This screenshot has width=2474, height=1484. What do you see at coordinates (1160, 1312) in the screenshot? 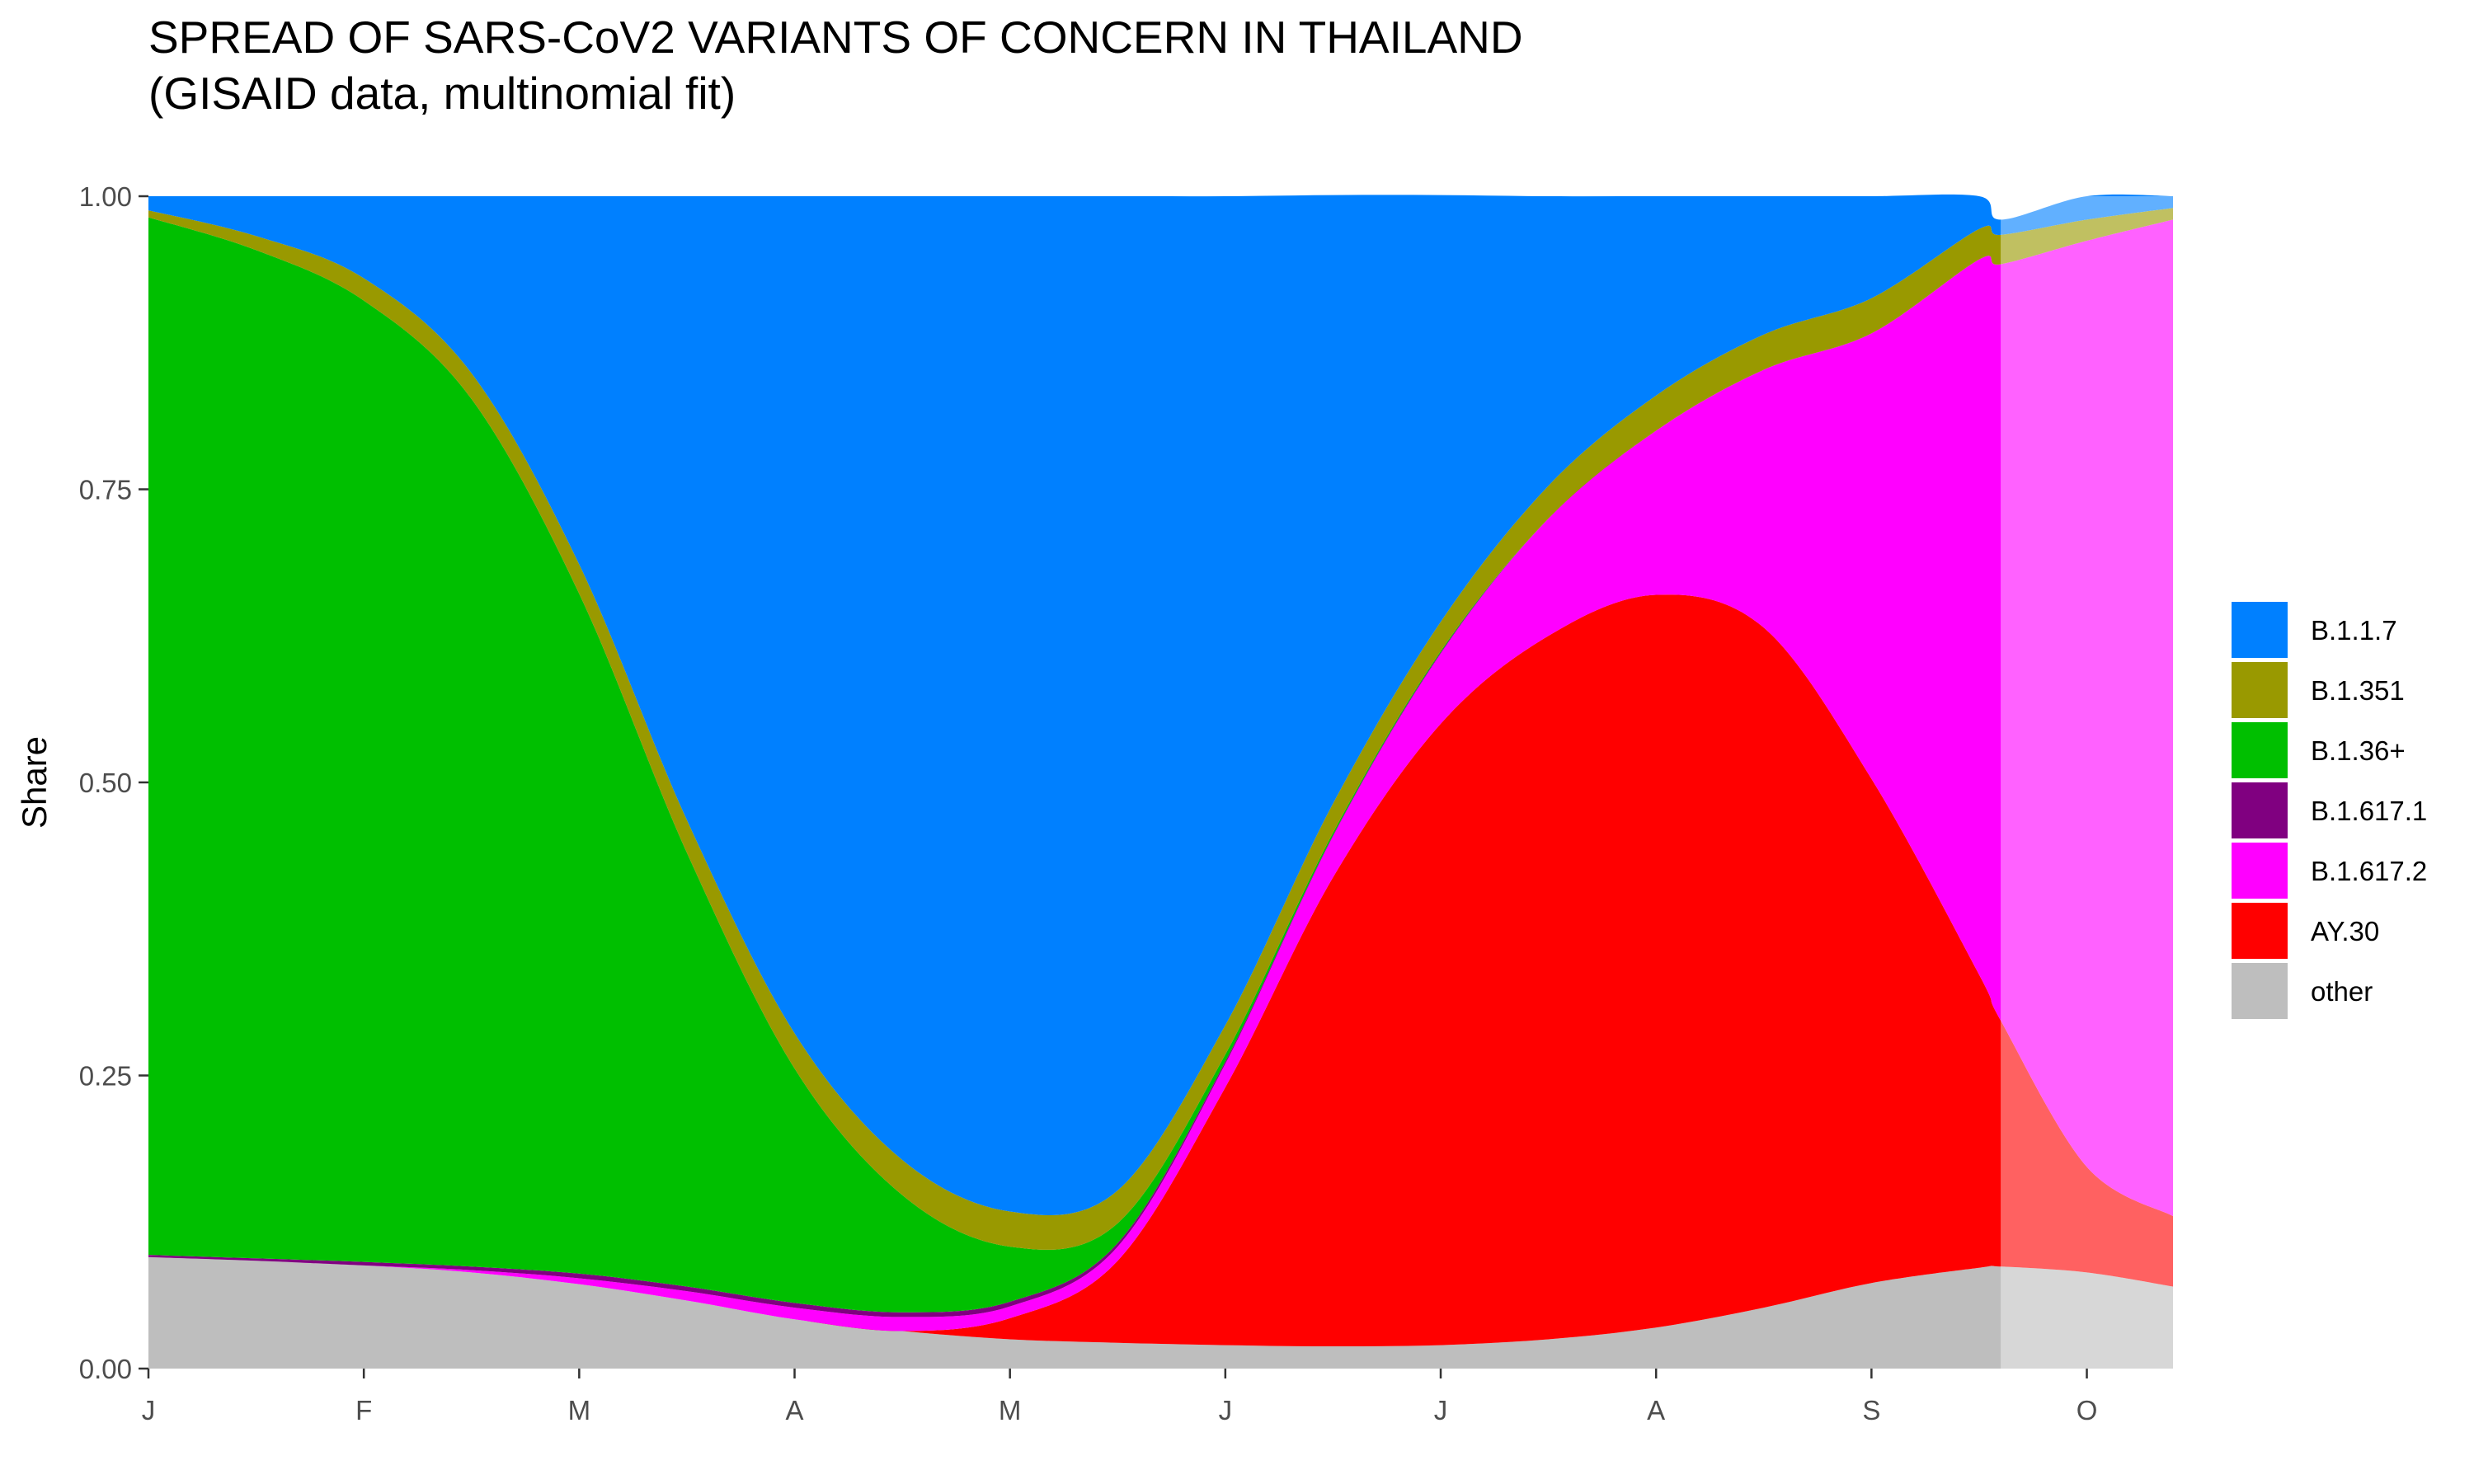
I see `area-other` at bounding box center [1160, 1312].